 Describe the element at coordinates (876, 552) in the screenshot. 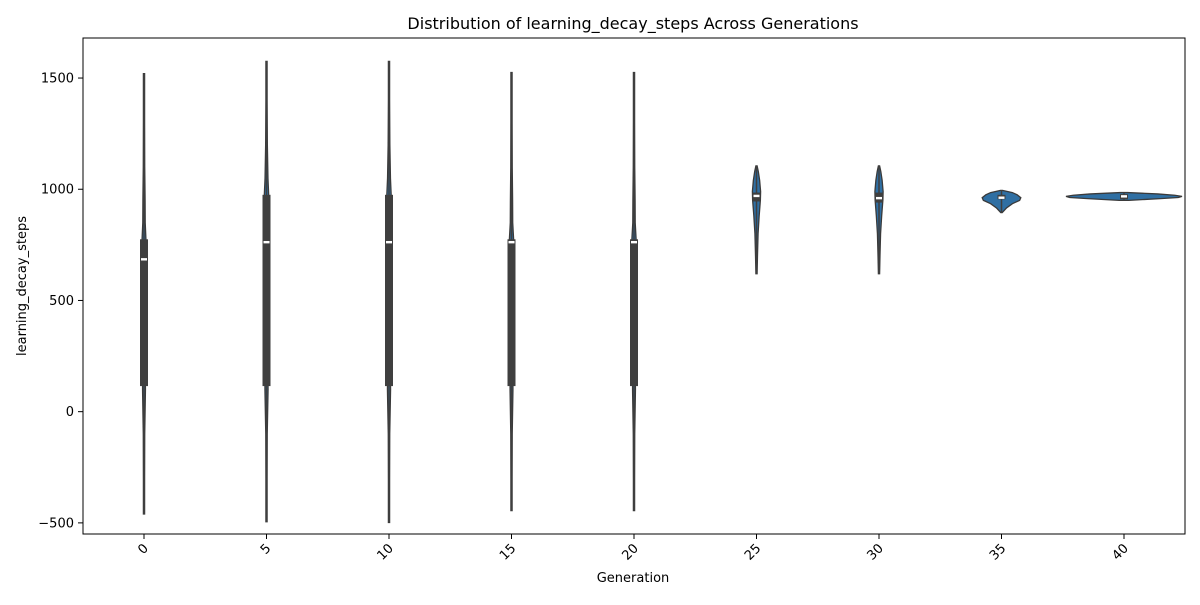

I see `x-tick-label: 30` at that location.